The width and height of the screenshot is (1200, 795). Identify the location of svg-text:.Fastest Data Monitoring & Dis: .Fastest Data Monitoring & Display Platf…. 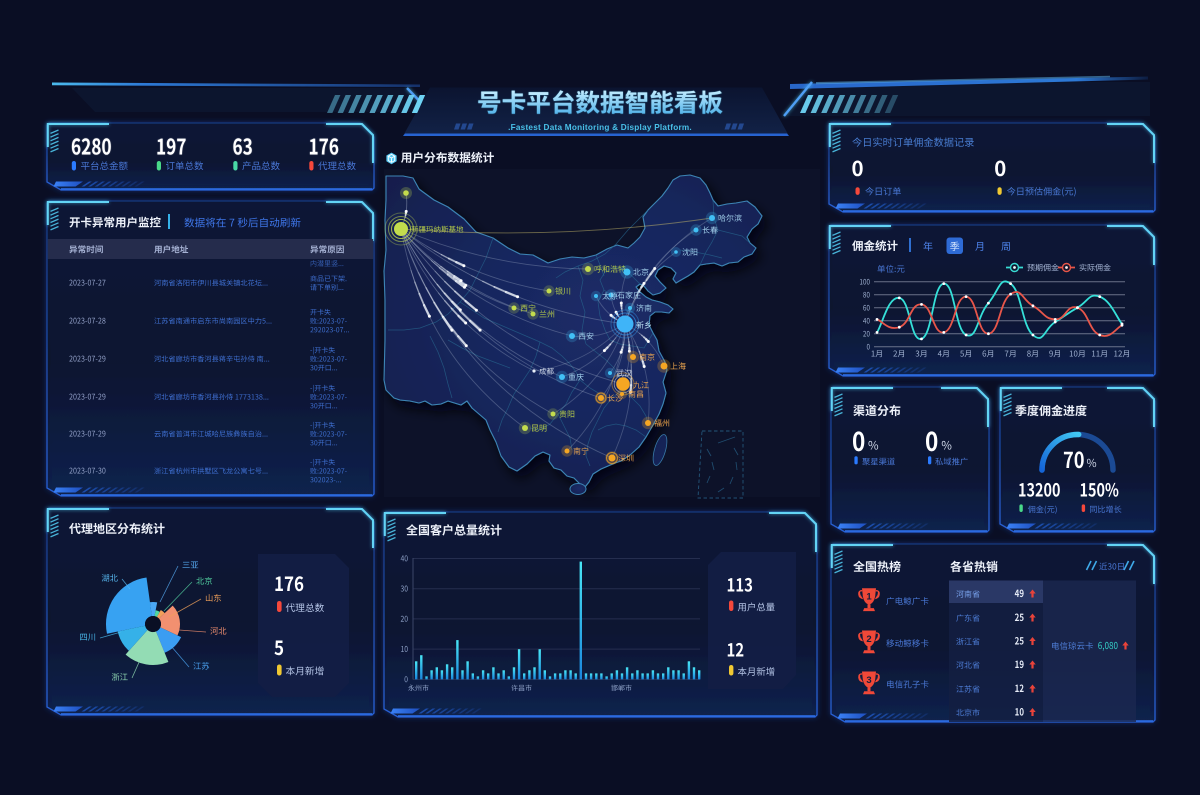
(600, 127).